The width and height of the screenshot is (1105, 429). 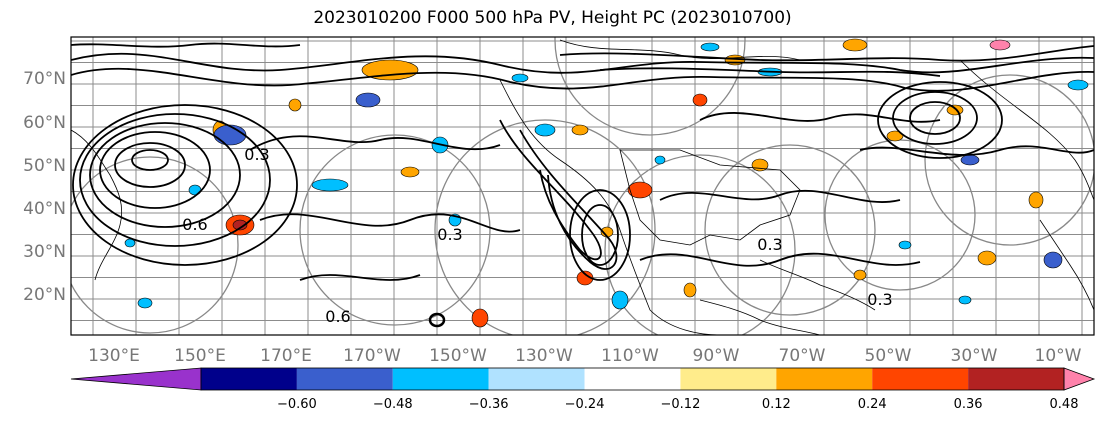 I want to click on latitude-label: 50°N, so click(x=44, y=166).